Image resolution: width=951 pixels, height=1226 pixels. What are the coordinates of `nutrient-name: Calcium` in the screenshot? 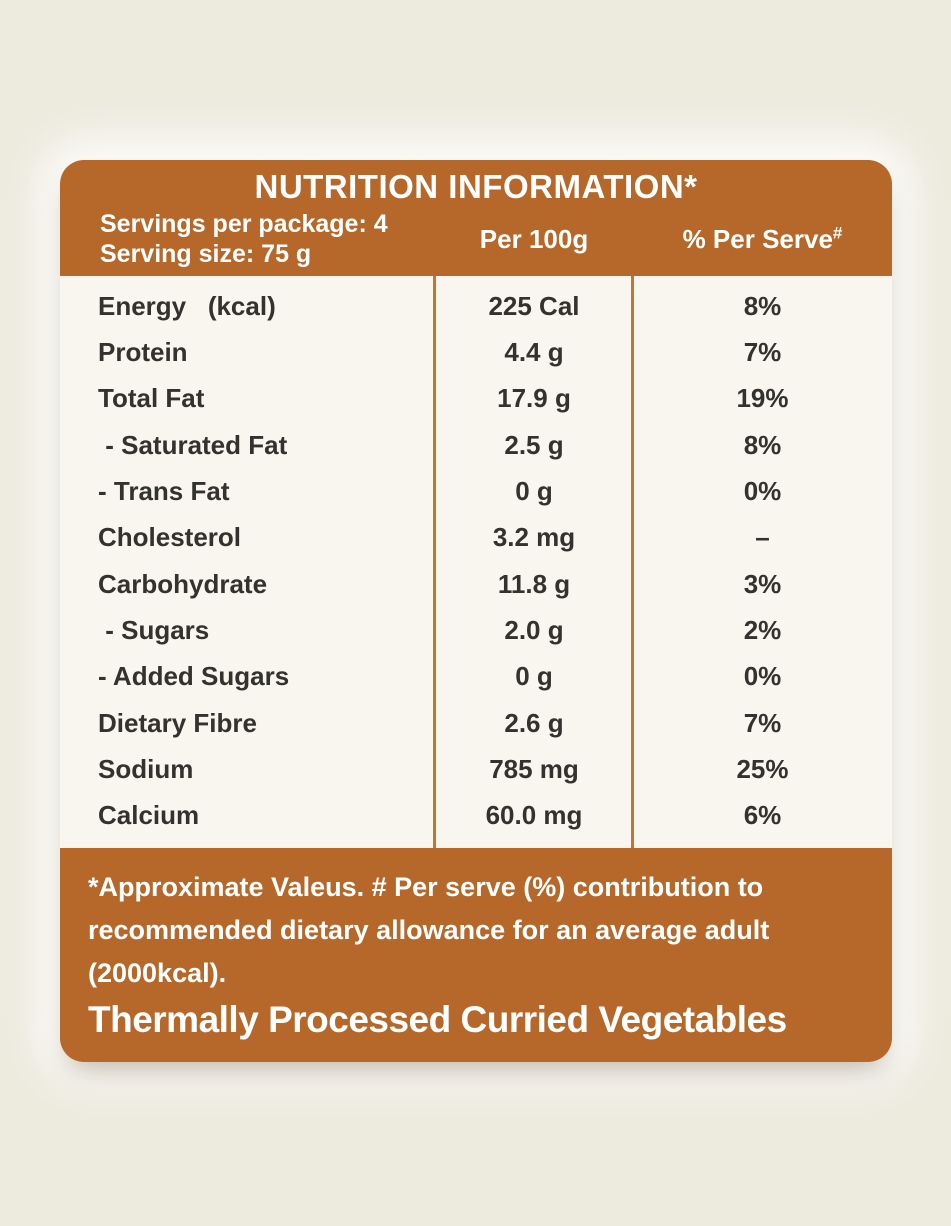 It's located at (149, 815).